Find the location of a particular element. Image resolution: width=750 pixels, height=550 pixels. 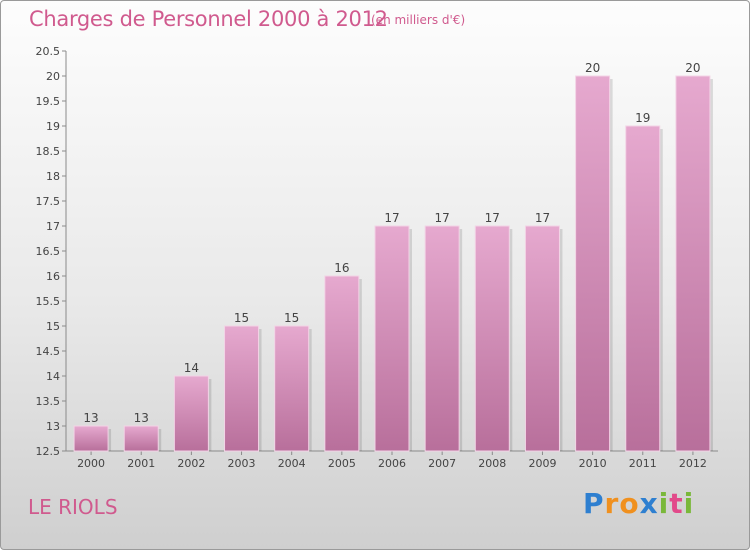

bar-2005 is located at coordinates (342, 363).